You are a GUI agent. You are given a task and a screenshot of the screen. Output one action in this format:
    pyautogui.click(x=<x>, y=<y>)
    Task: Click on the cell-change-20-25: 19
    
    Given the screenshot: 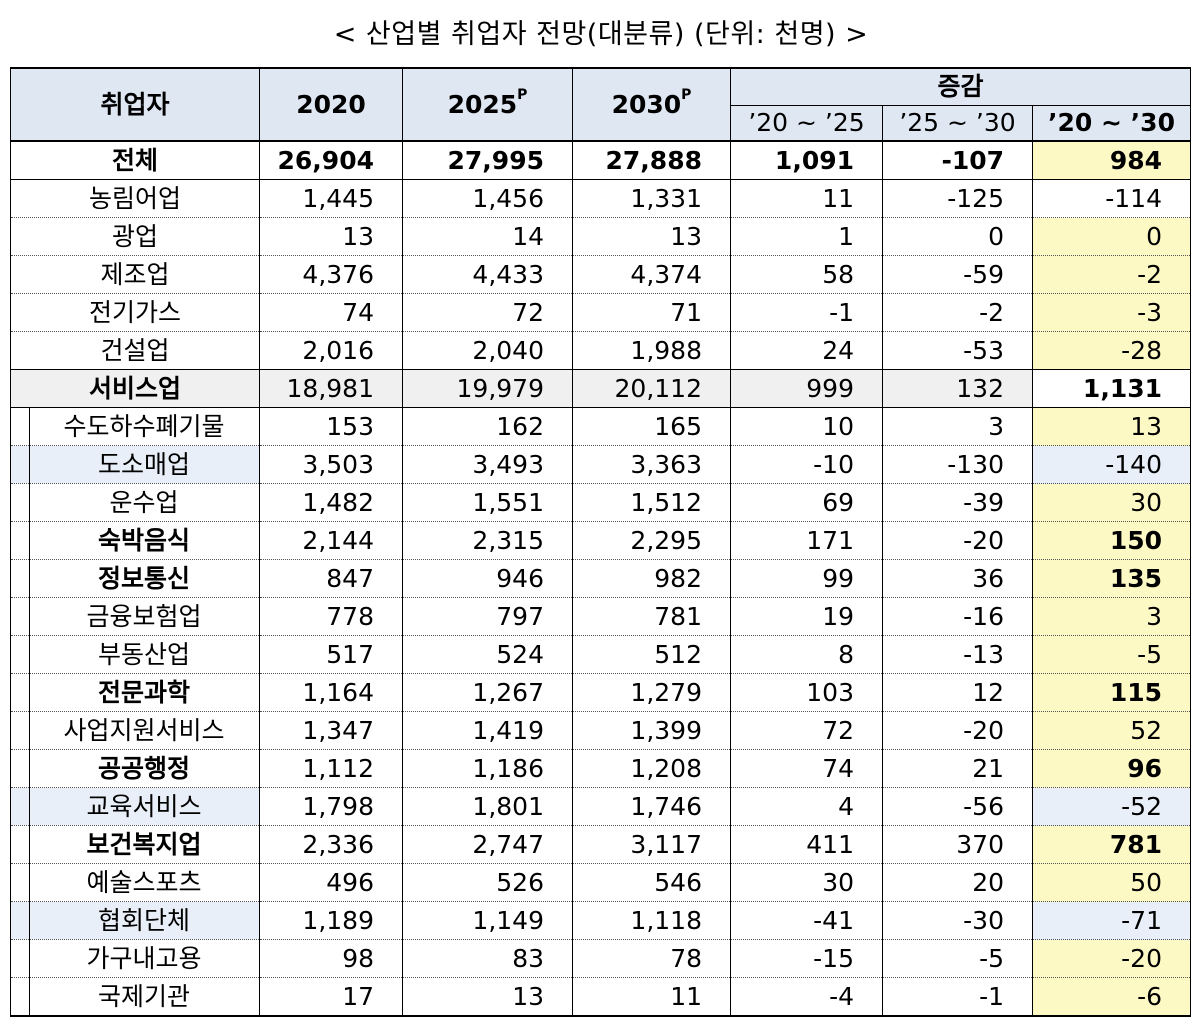 What is the action you would take?
    pyautogui.click(x=806, y=616)
    